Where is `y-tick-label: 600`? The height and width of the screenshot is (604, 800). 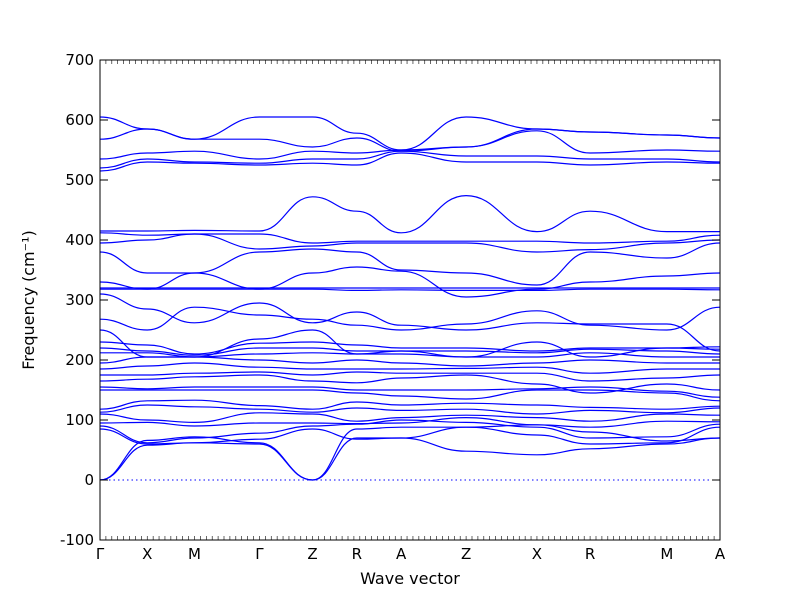
y-tick-label: 600 is located at coordinates (79, 120).